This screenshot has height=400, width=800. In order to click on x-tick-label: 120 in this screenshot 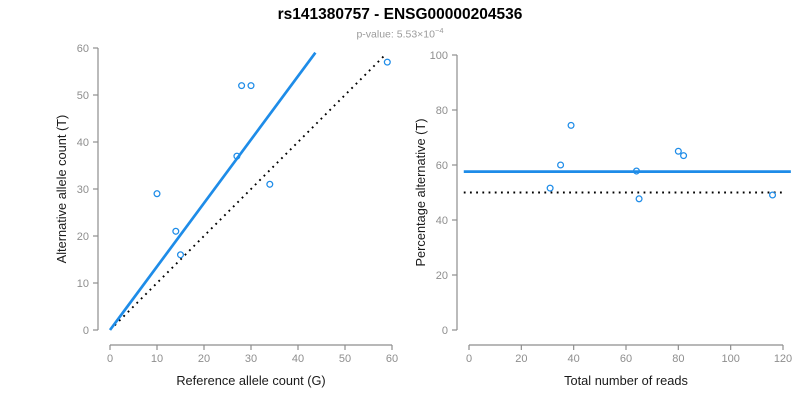, I will do `click(783, 359)`.